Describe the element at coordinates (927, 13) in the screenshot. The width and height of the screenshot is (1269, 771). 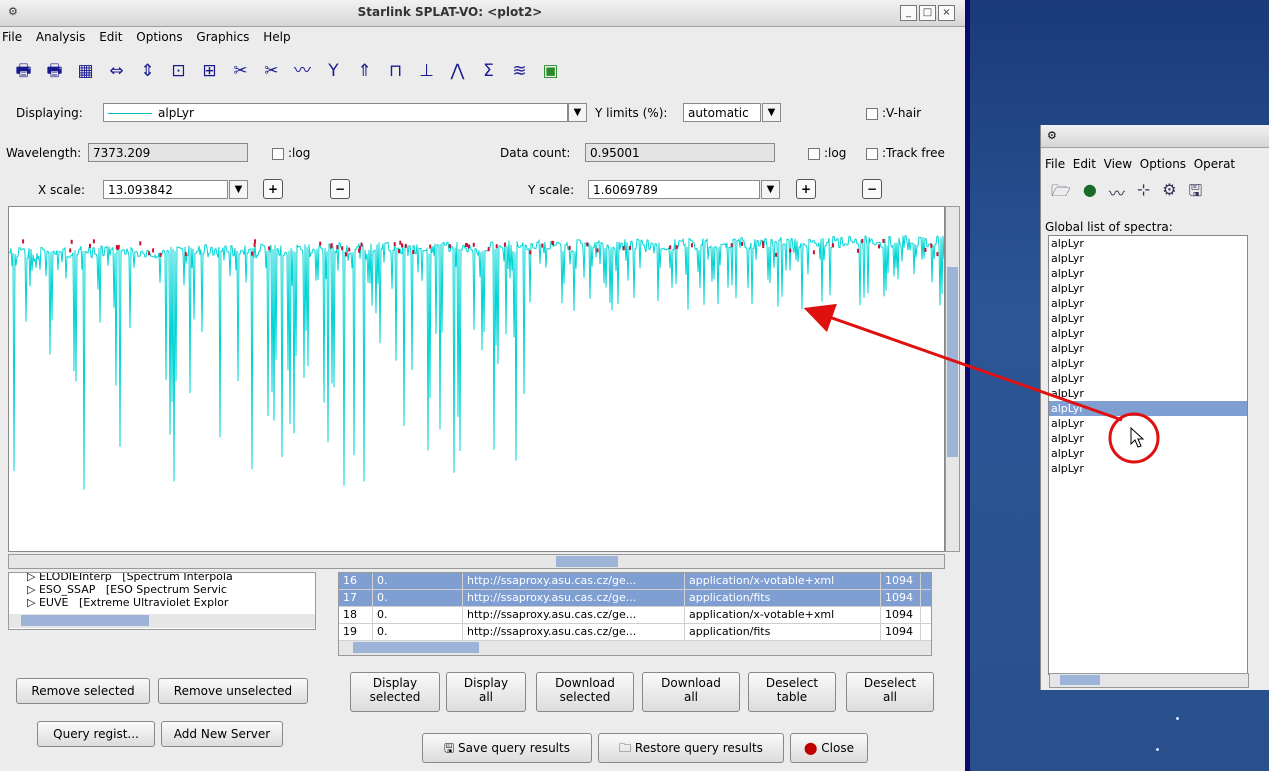
I see `maximize-button: □` at that location.